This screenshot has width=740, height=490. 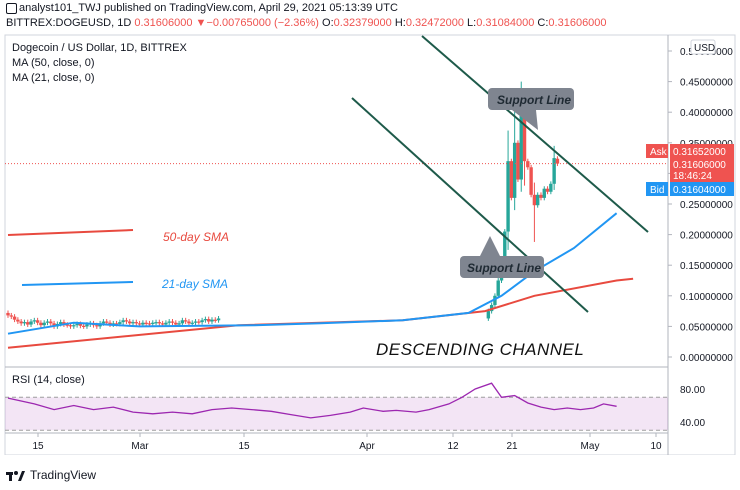 What do you see at coordinates (100, 48) in the screenshot?
I see `legend-title: Dogecoin / US Dollar, 1D, BITTREX` at bounding box center [100, 48].